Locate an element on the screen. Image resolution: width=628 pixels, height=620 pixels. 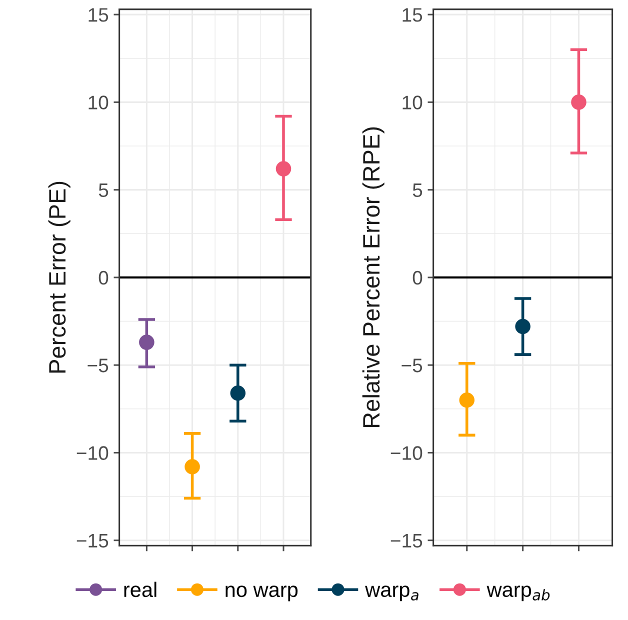
legend-label: warp$_{ab}$ is located at coordinates (518, 594).